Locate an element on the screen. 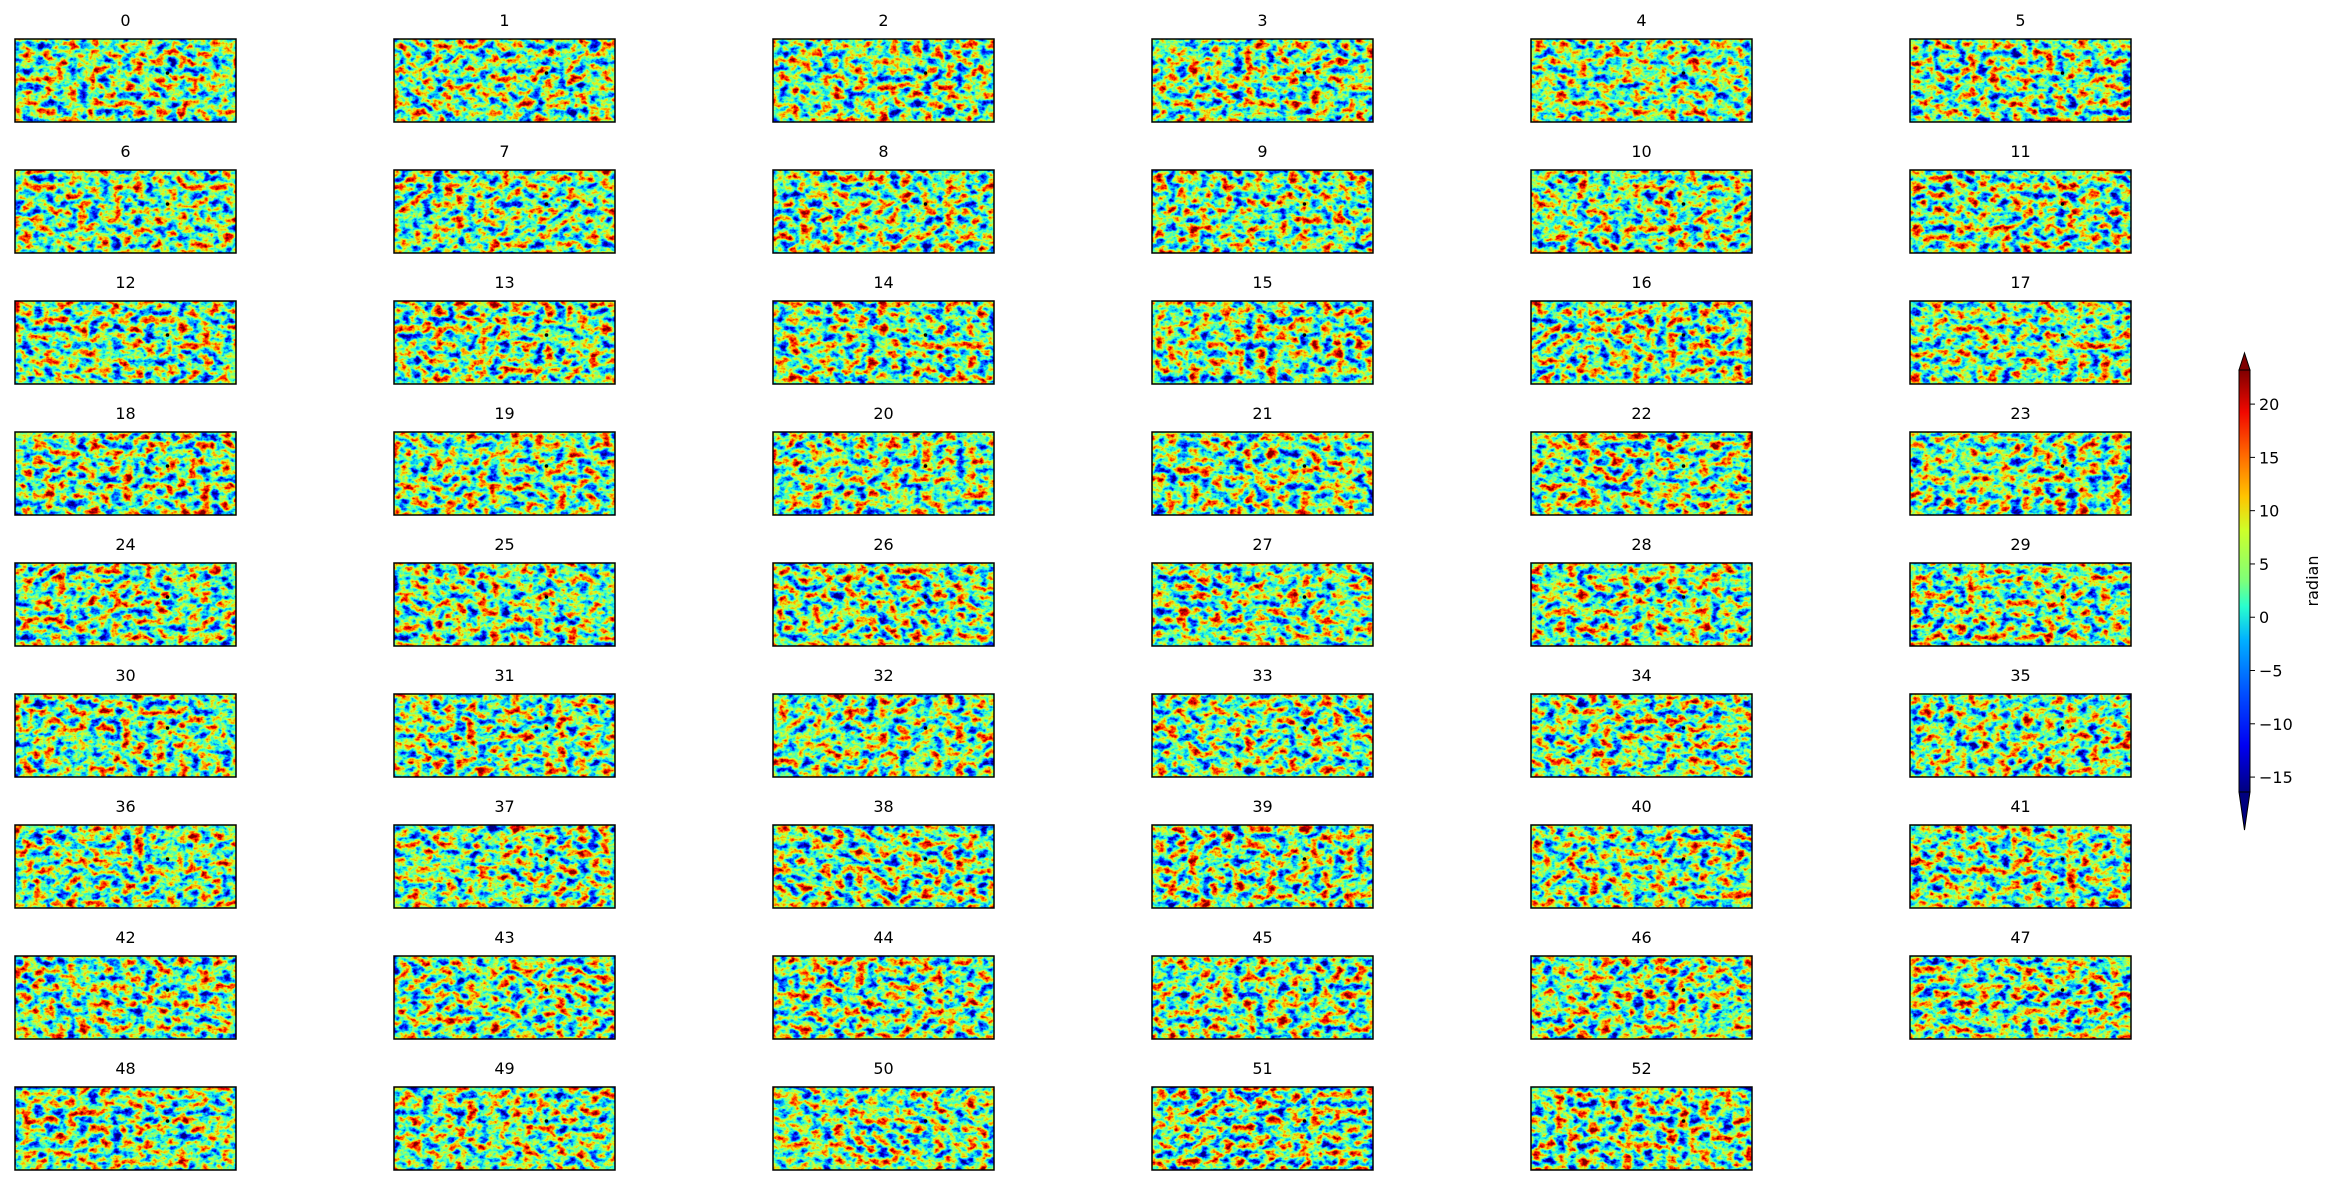 The width and height of the screenshot is (2338, 1184). colorbar-tick-label: −15 is located at coordinates (2276, 777).